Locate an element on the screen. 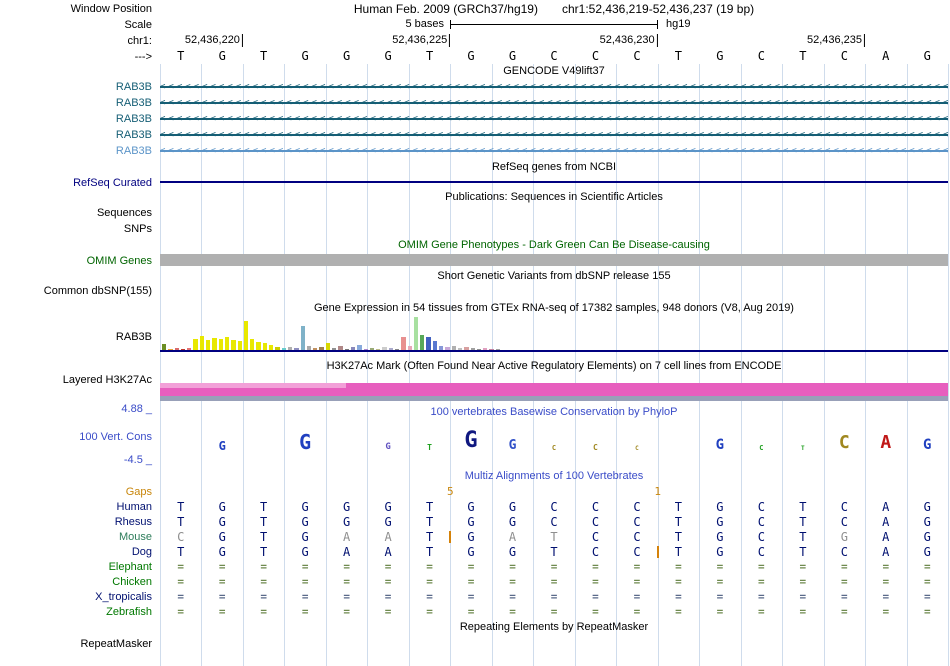 The image size is (950, 666). refseq-curated-item is located at coordinates (554, 182).